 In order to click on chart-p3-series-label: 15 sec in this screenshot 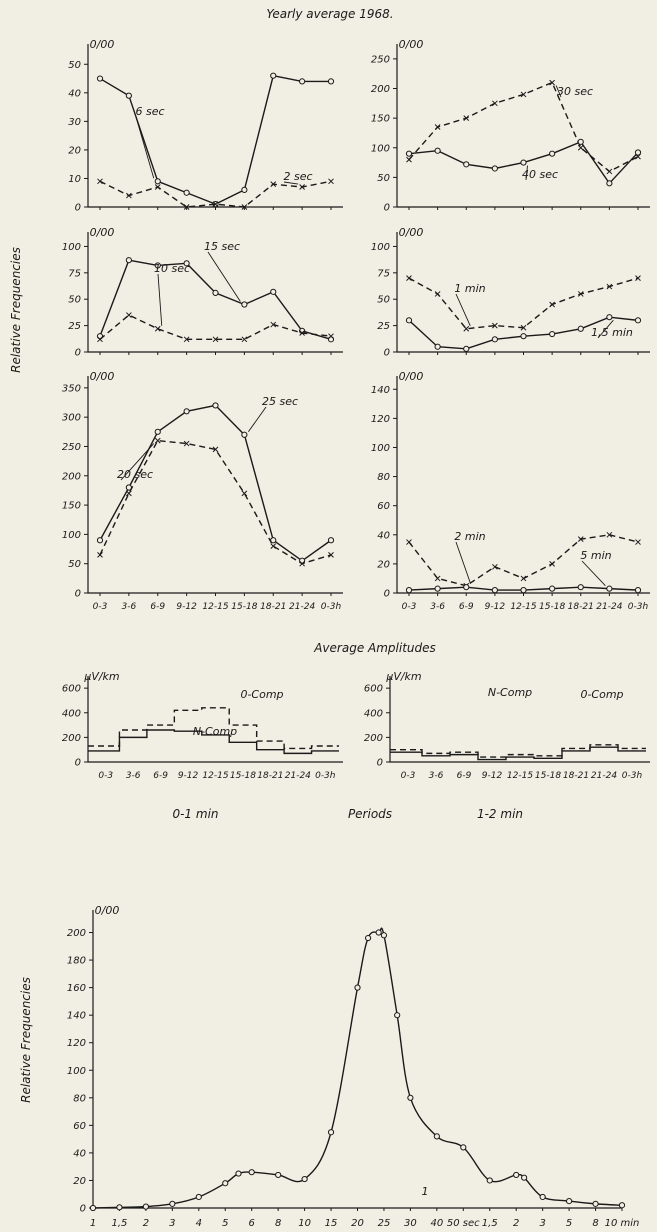, I will do `click(222, 246)`.